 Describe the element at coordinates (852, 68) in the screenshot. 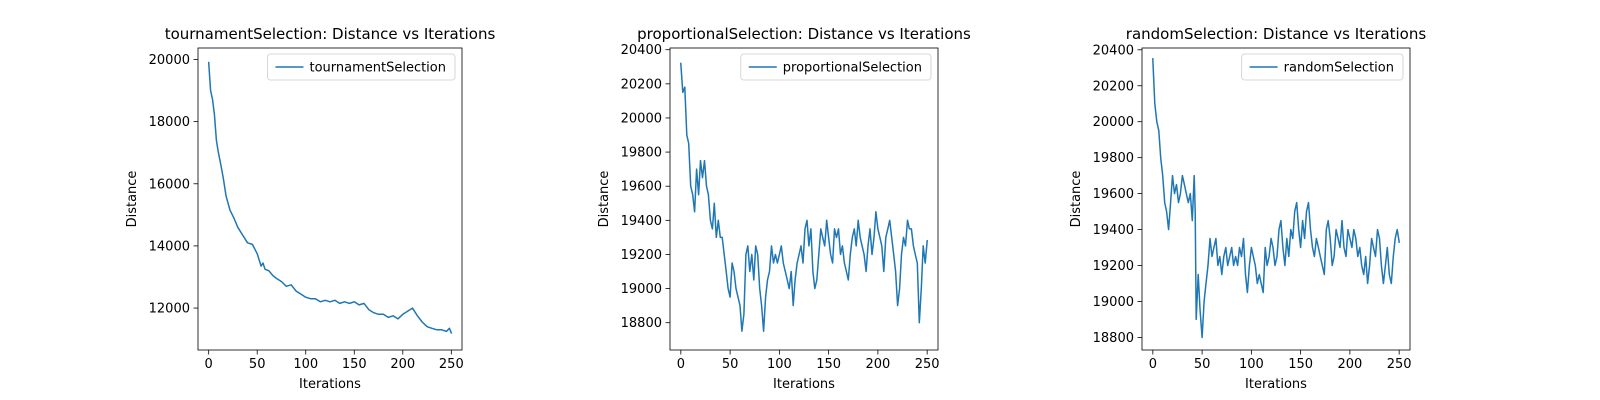

I see `legend-label: proportionalSelection` at that location.